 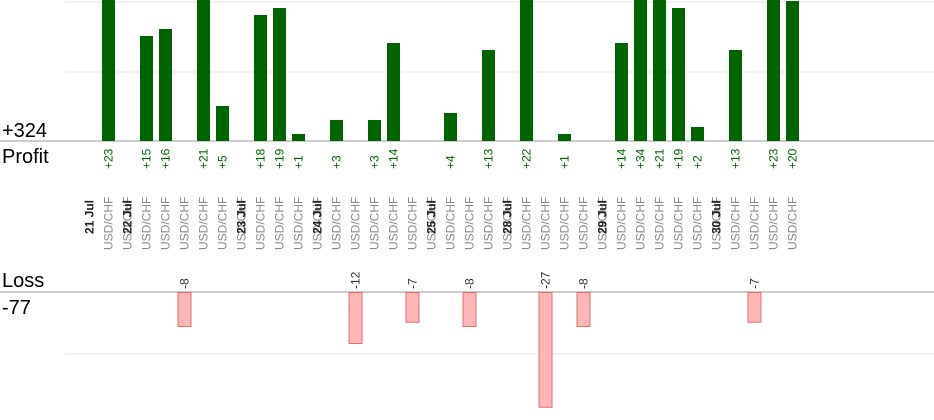 What do you see at coordinates (242, 217) in the screenshot?
I see `date-label: 23 Jul` at bounding box center [242, 217].